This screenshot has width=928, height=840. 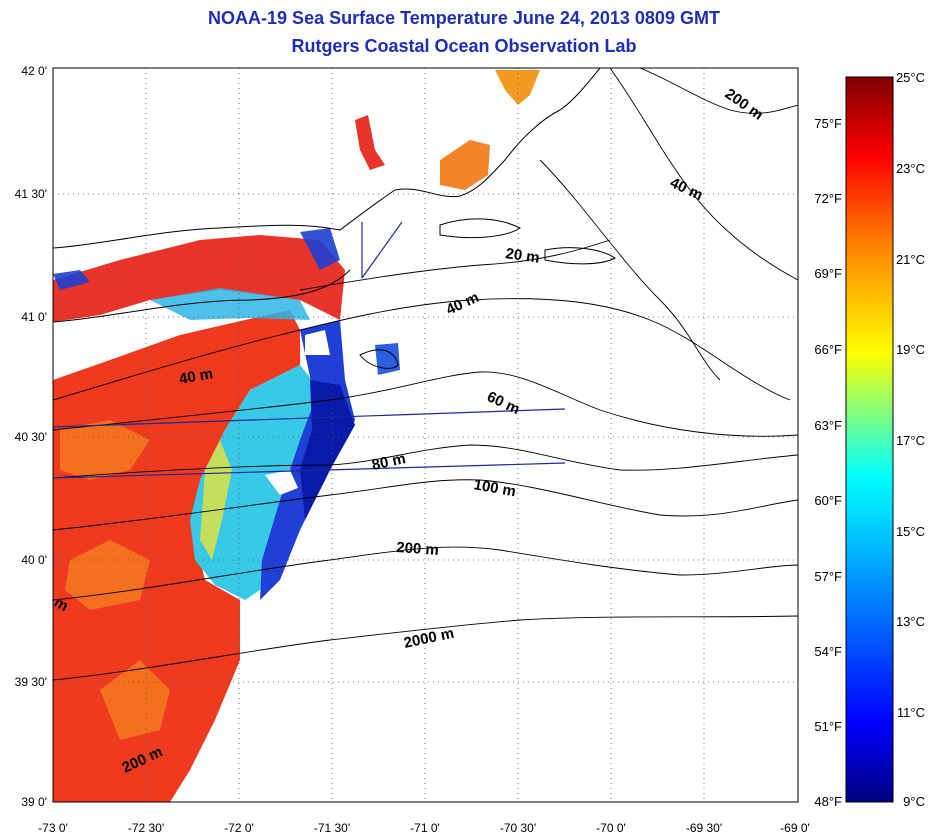 I want to click on colorbar-fahrenheit-label: 57°F, so click(x=828, y=576).